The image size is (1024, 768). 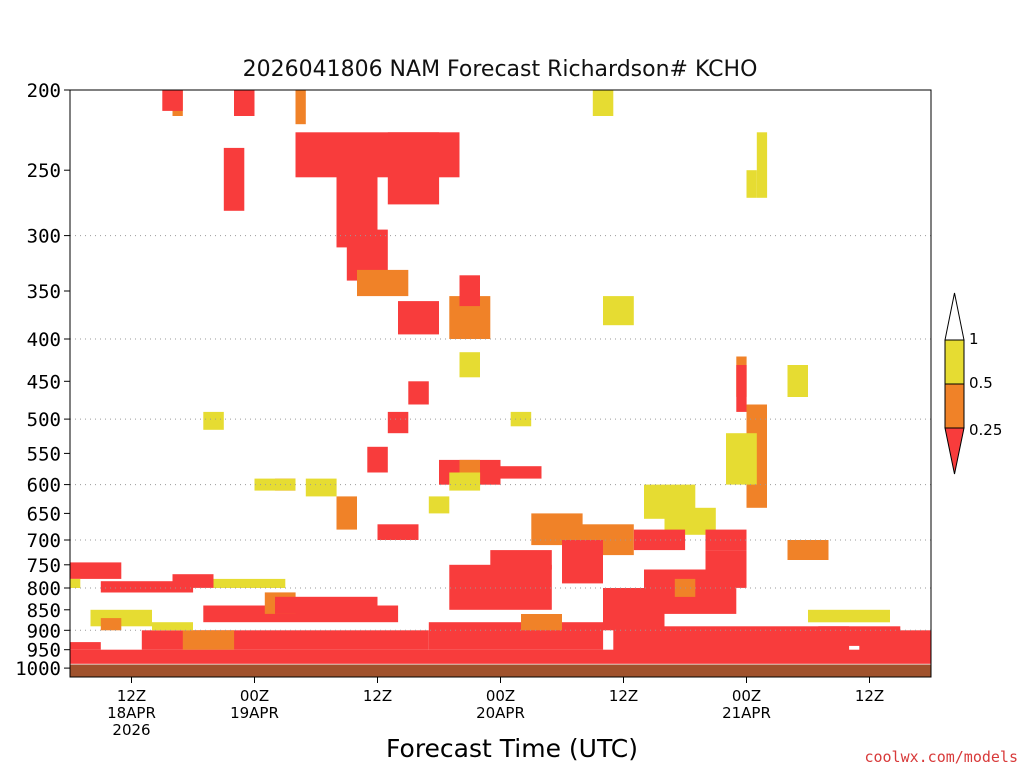 What do you see at coordinates (941, 757) in the screenshot?
I see `watermark: coolwx.com/models` at bounding box center [941, 757].